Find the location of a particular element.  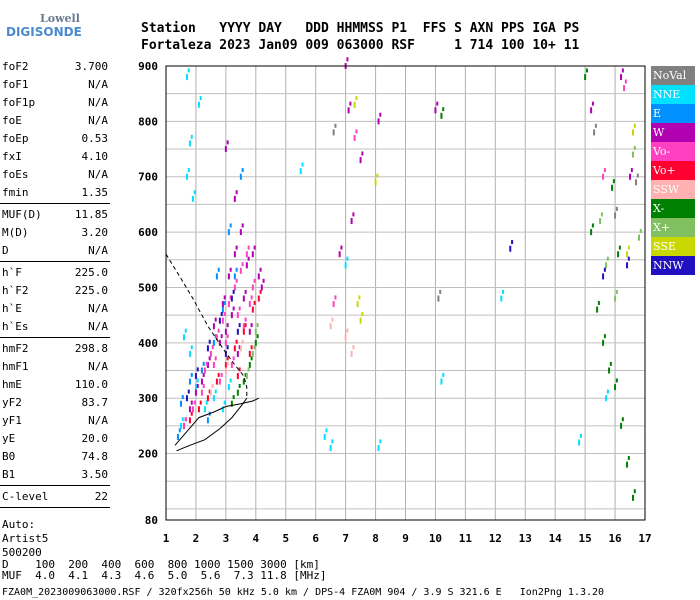

param-label: hmF1 is located at coordinates (15, 366).